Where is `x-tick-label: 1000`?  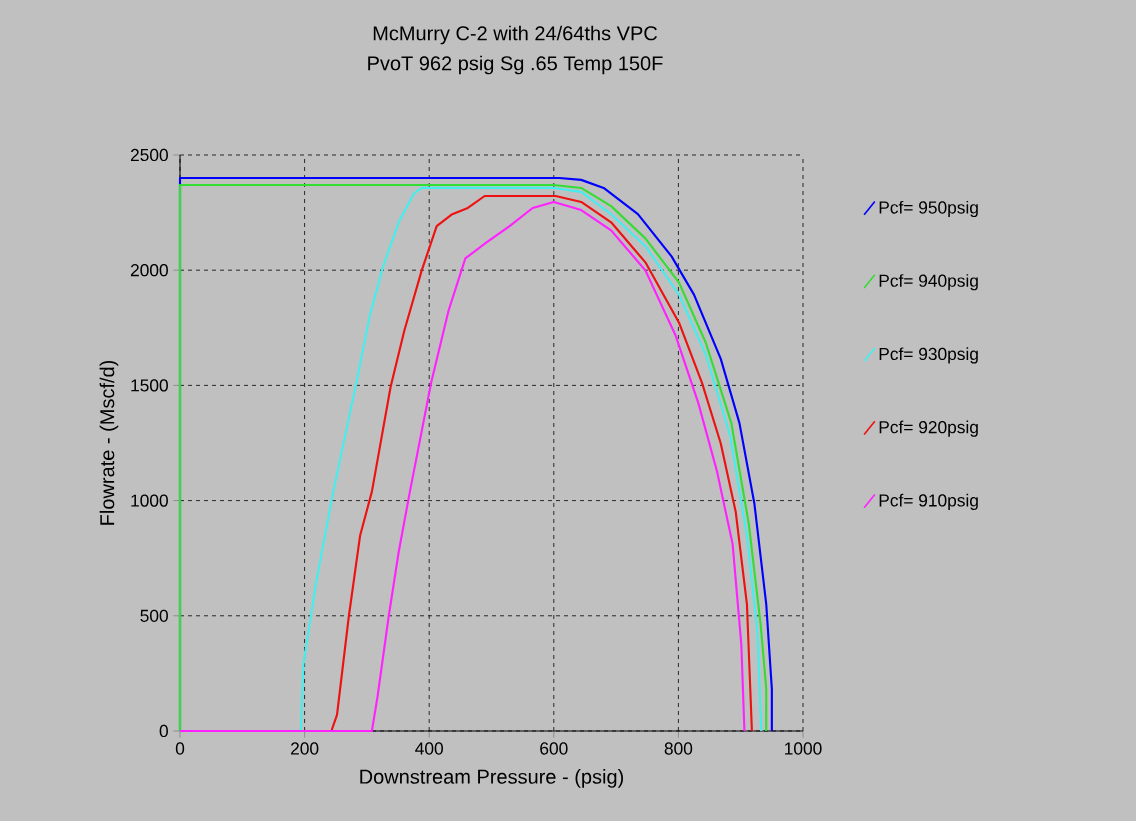 x-tick-label: 1000 is located at coordinates (803, 748).